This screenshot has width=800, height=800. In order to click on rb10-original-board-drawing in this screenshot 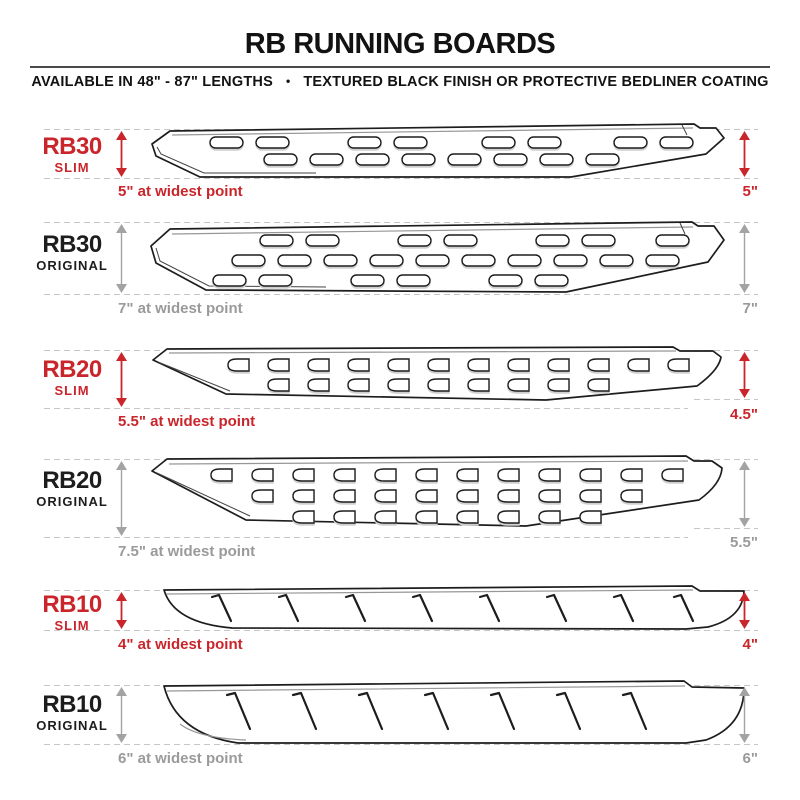, I will do `click(454, 712)`.